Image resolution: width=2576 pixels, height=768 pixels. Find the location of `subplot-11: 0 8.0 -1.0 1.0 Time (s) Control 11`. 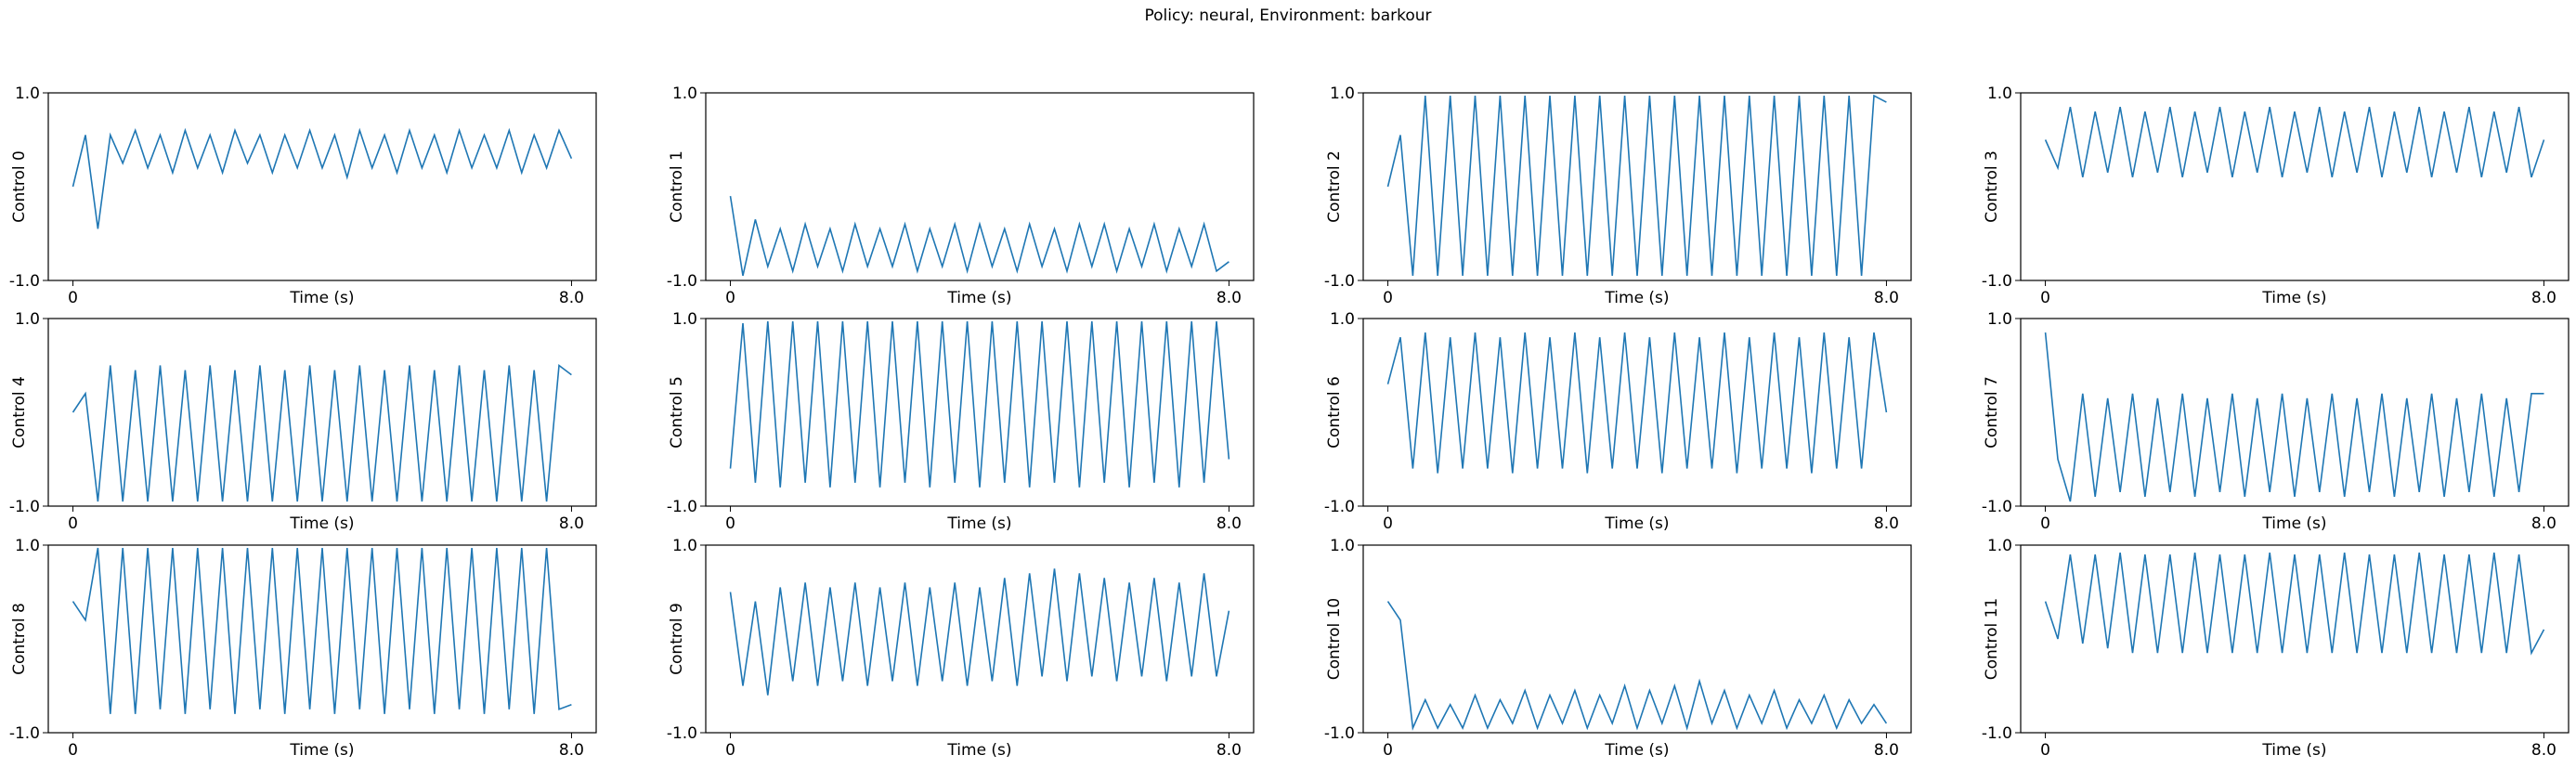

subplot-11: 0 8.0 -1.0 1.0 Time (s) Control 11 is located at coordinates (2276, 648).